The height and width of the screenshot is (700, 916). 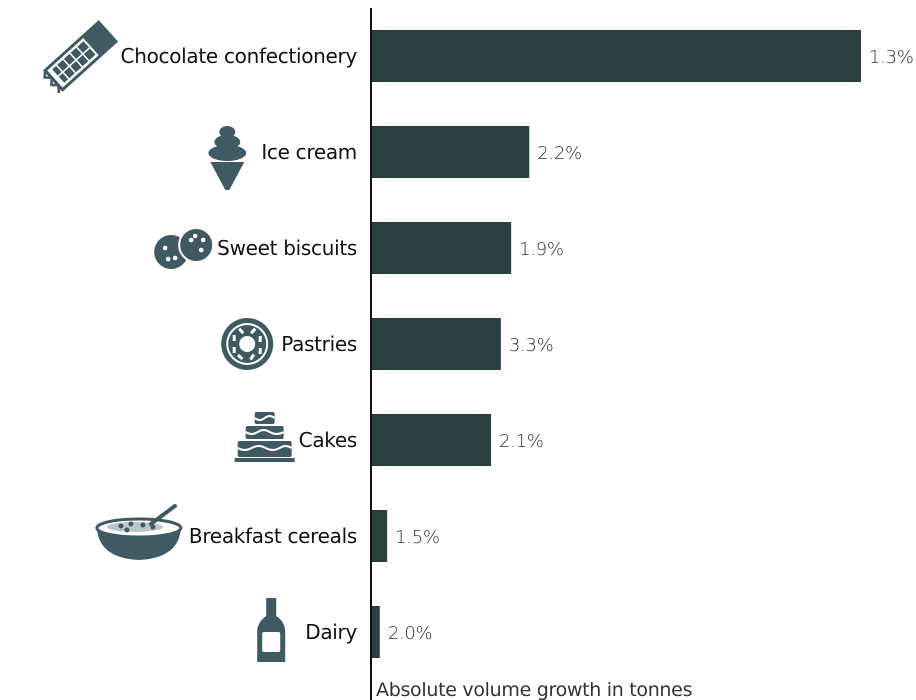 What do you see at coordinates (328, 440) in the screenshot?
I see `category-label: Cakes` at bounding box center [328, 440].